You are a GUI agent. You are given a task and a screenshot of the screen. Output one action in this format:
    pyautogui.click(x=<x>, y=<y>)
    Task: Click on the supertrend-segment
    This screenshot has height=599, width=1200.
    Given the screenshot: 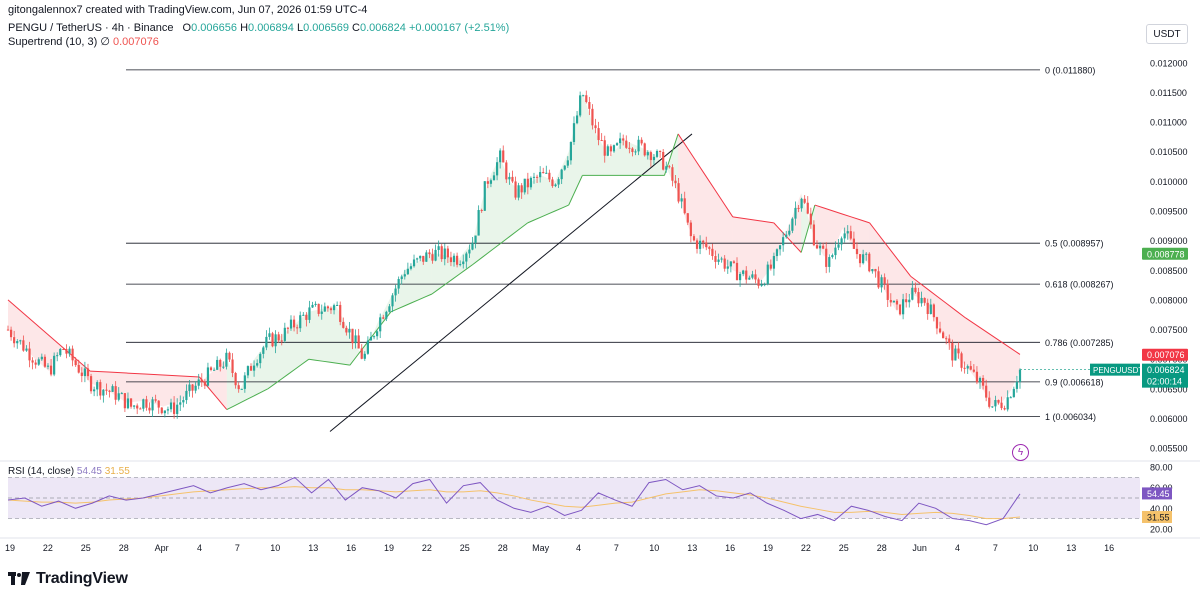 What is the action you would take?
    pyautogui.click(x=548, y=214)
    